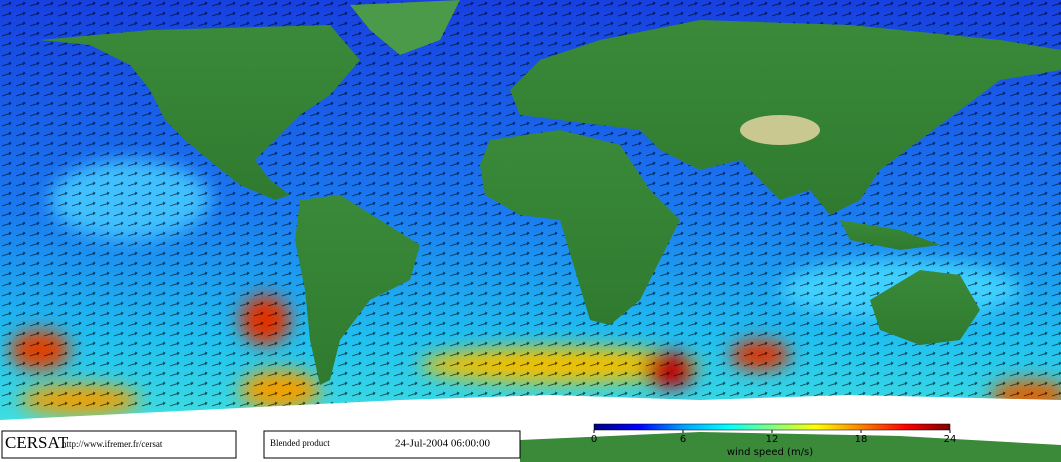 The height and width of the screenshot is (462, 1061). What do you see at coordinates (112, 444) in the screenshot?
I see `url: http://www.ifremer.fr/cersat` at bounding box center [112, 444].